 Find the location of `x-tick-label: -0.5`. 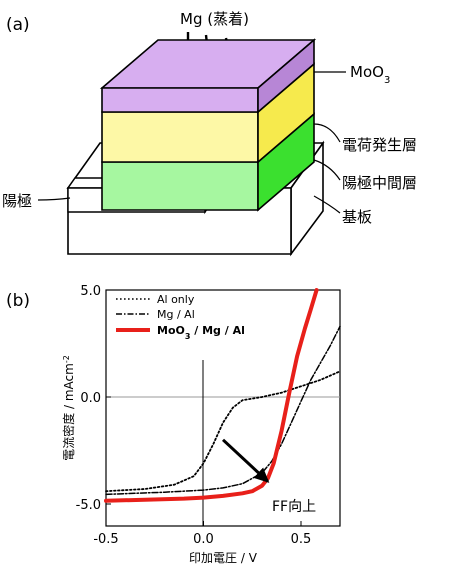

x-tick-label: -0.5 is located at coordinates (105, 539).